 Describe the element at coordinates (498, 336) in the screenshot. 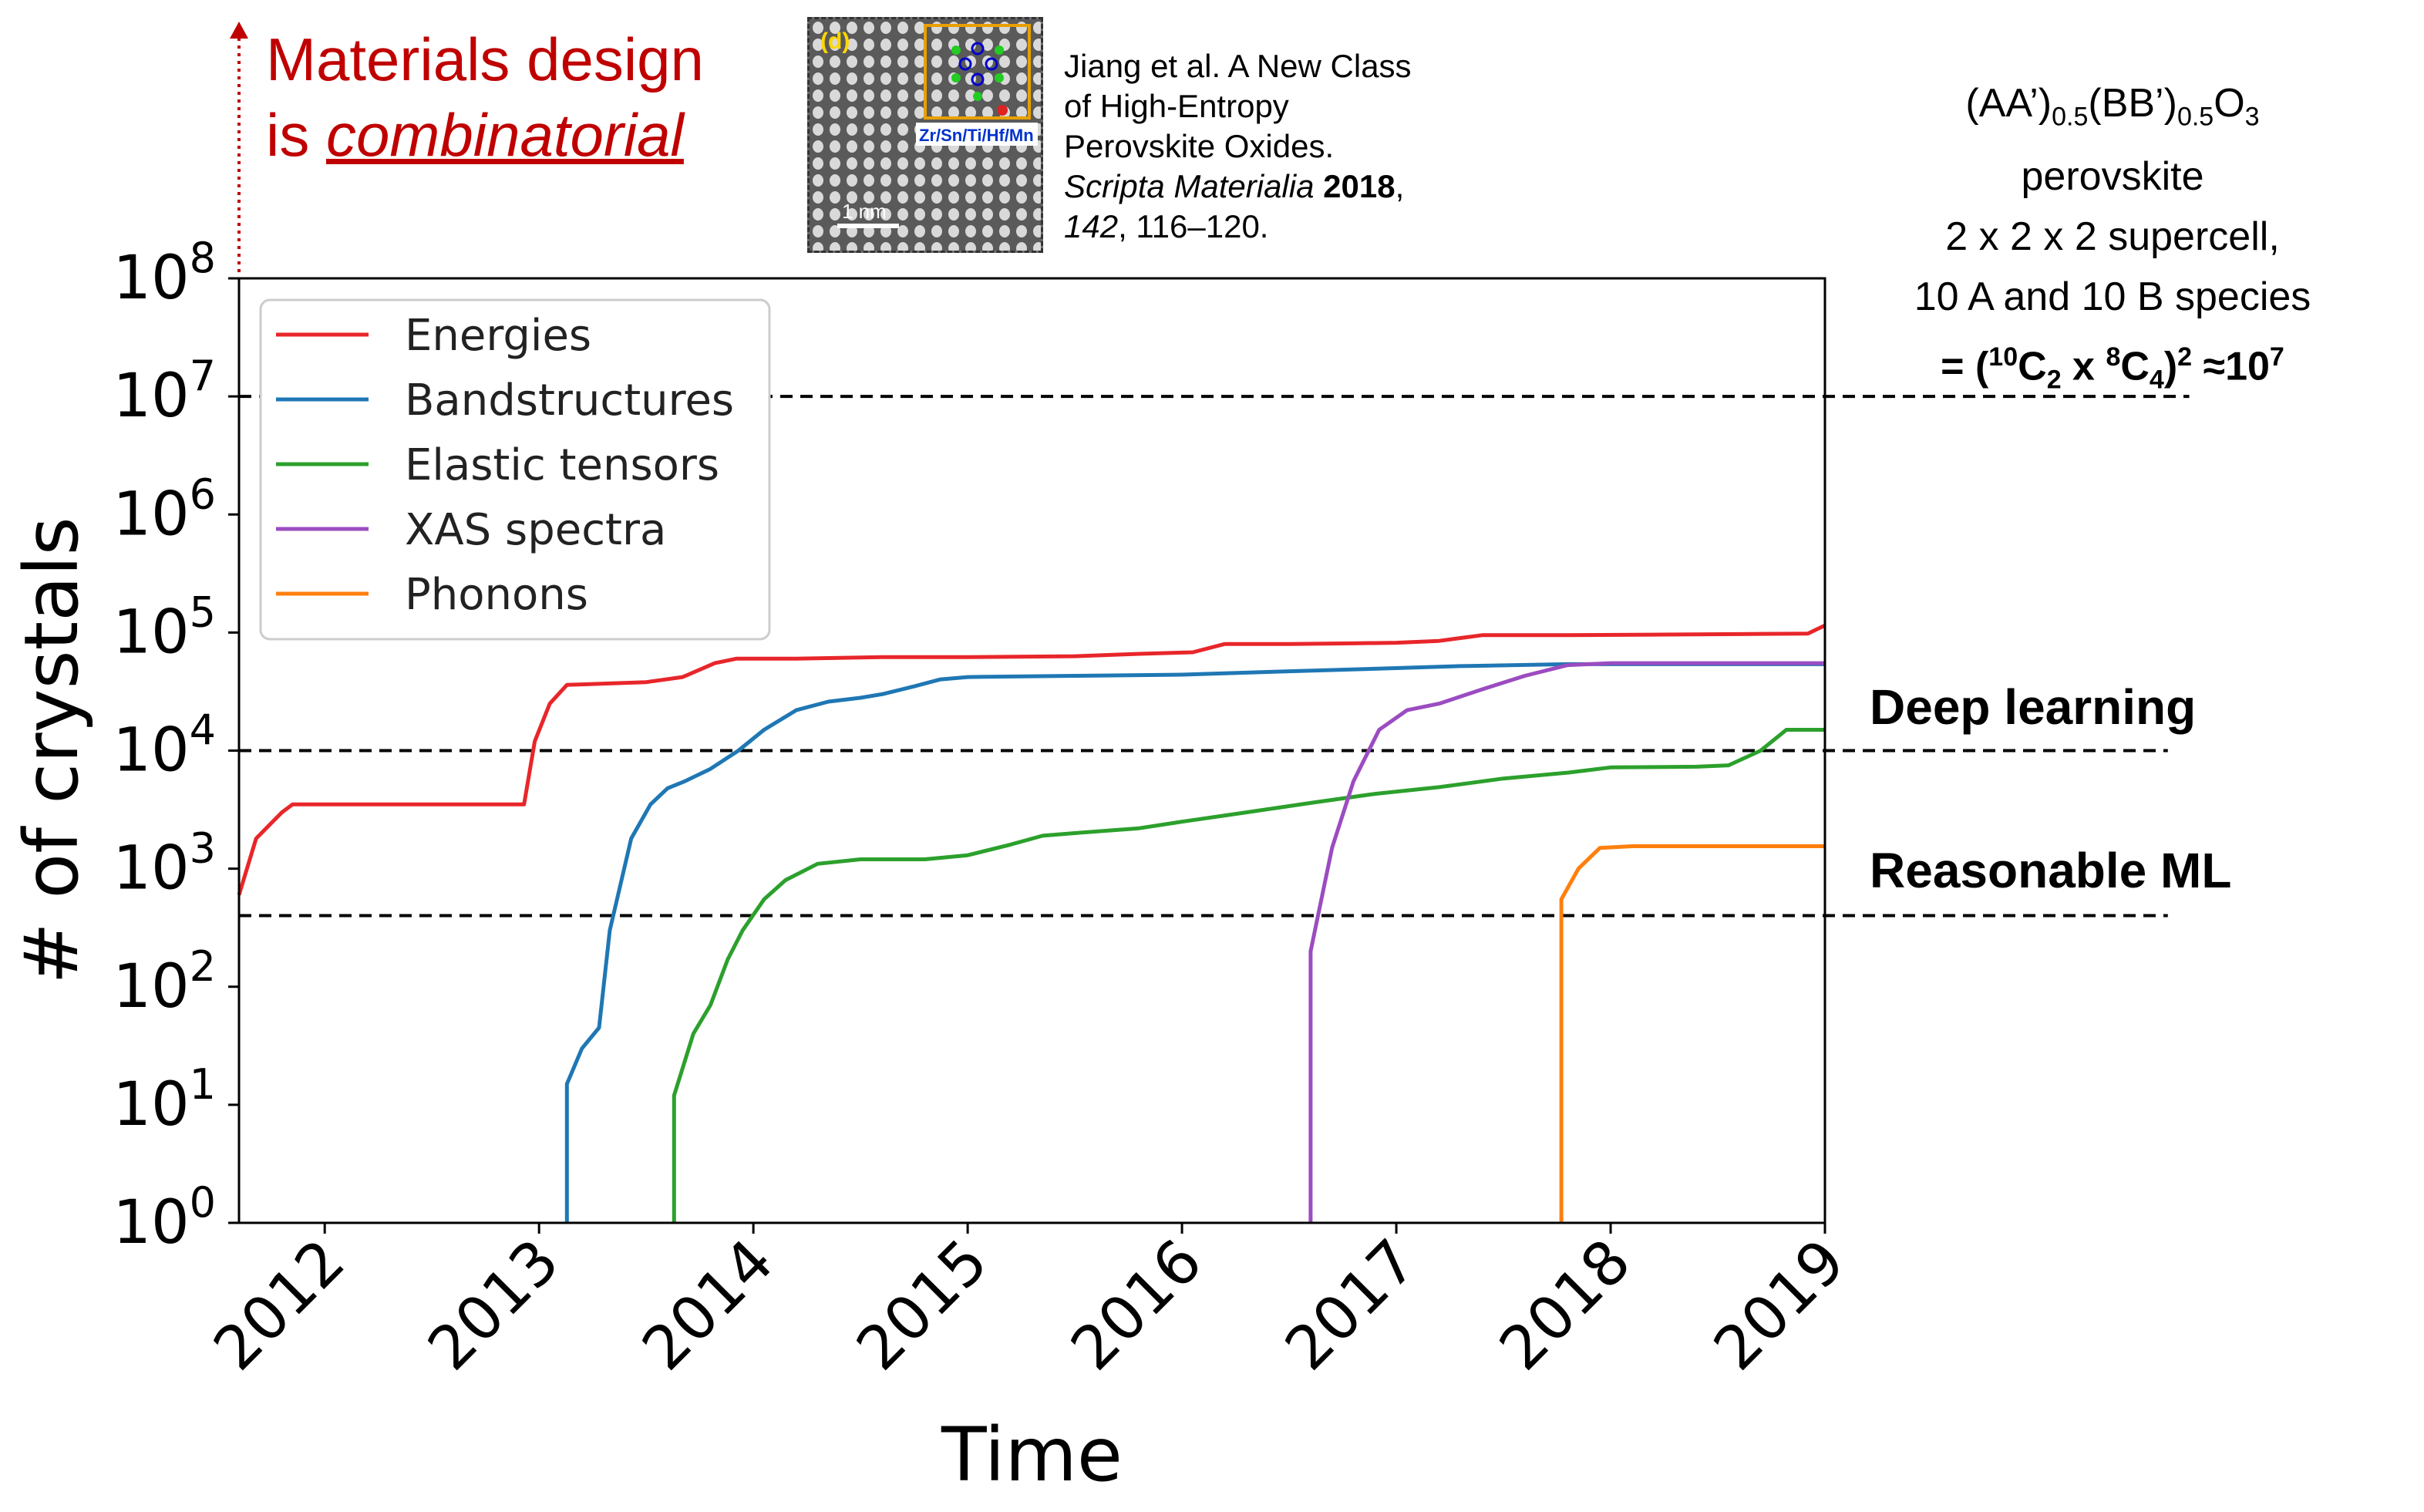

I see `legend-label-0: Energies` at that location.